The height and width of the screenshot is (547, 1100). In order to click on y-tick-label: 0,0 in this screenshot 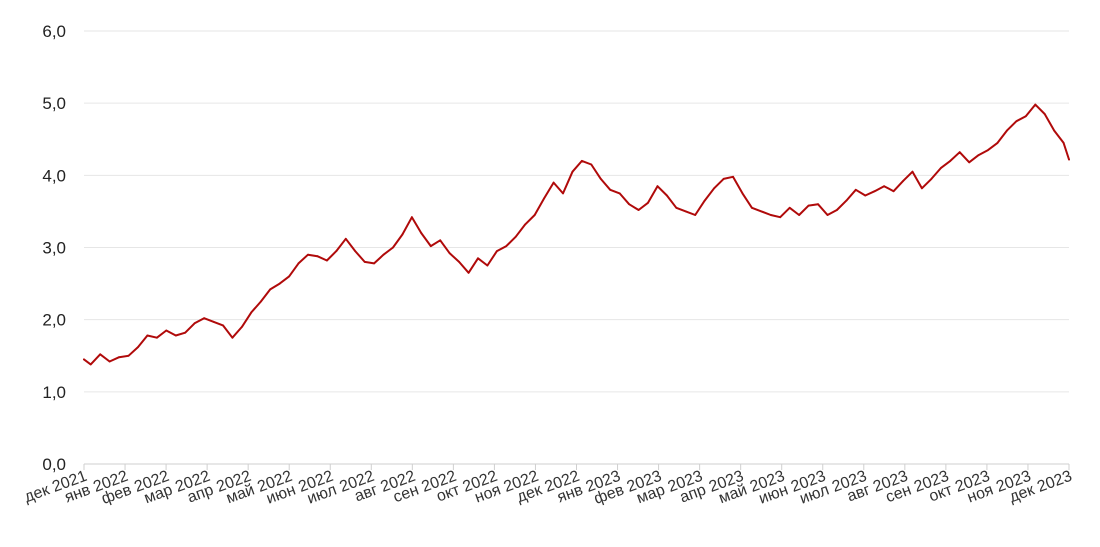, I will do `click(54, 464)`.